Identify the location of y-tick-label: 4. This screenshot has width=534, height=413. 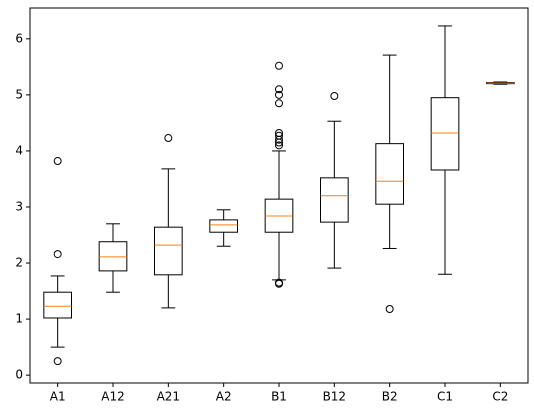
(19, 150).